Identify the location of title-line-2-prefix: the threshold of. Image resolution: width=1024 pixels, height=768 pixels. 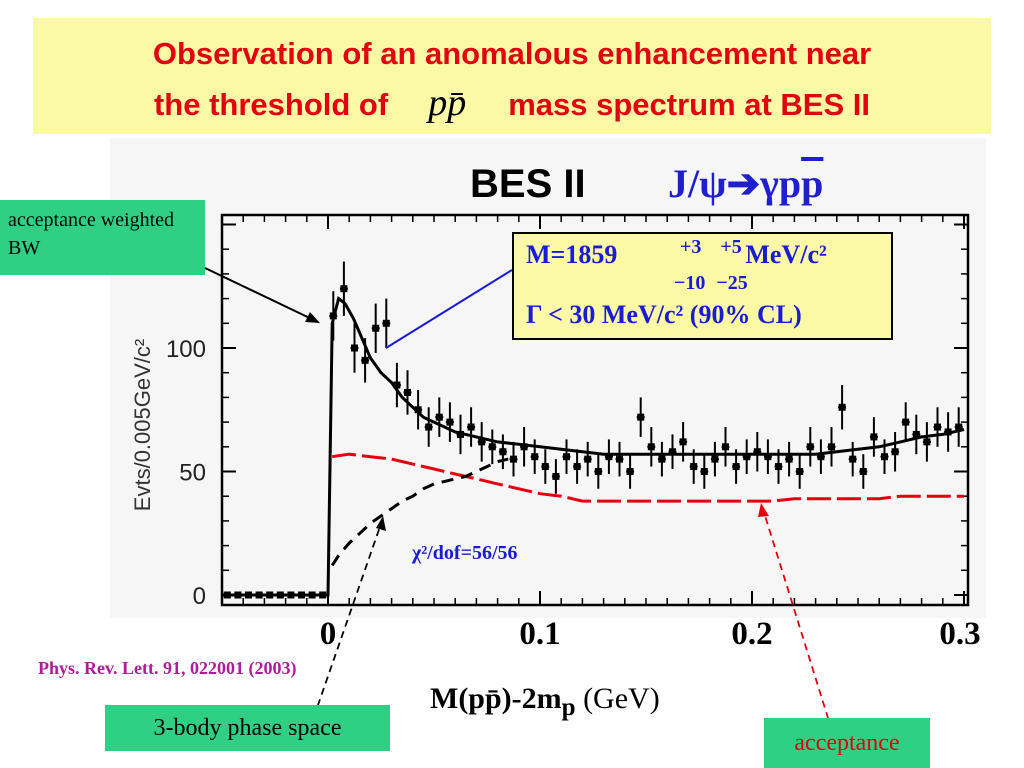
(271, 104).